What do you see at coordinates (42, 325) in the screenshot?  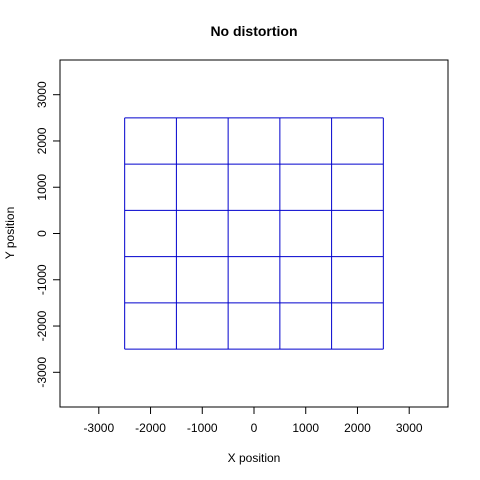 I see `y-tick-label-1: -2000` at bounding box center [42, 325].